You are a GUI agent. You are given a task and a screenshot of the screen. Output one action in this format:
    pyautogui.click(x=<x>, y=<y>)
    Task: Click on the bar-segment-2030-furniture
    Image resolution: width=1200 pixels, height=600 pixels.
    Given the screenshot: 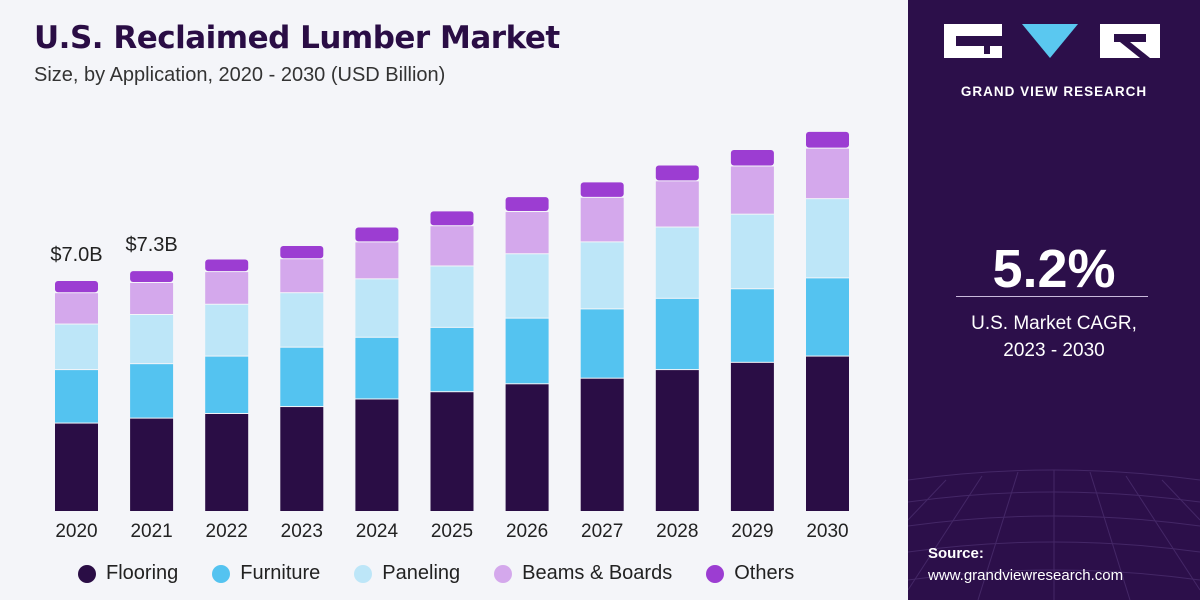 What is the action you would take?
    pyautogui.click(x=827, y=317)
    